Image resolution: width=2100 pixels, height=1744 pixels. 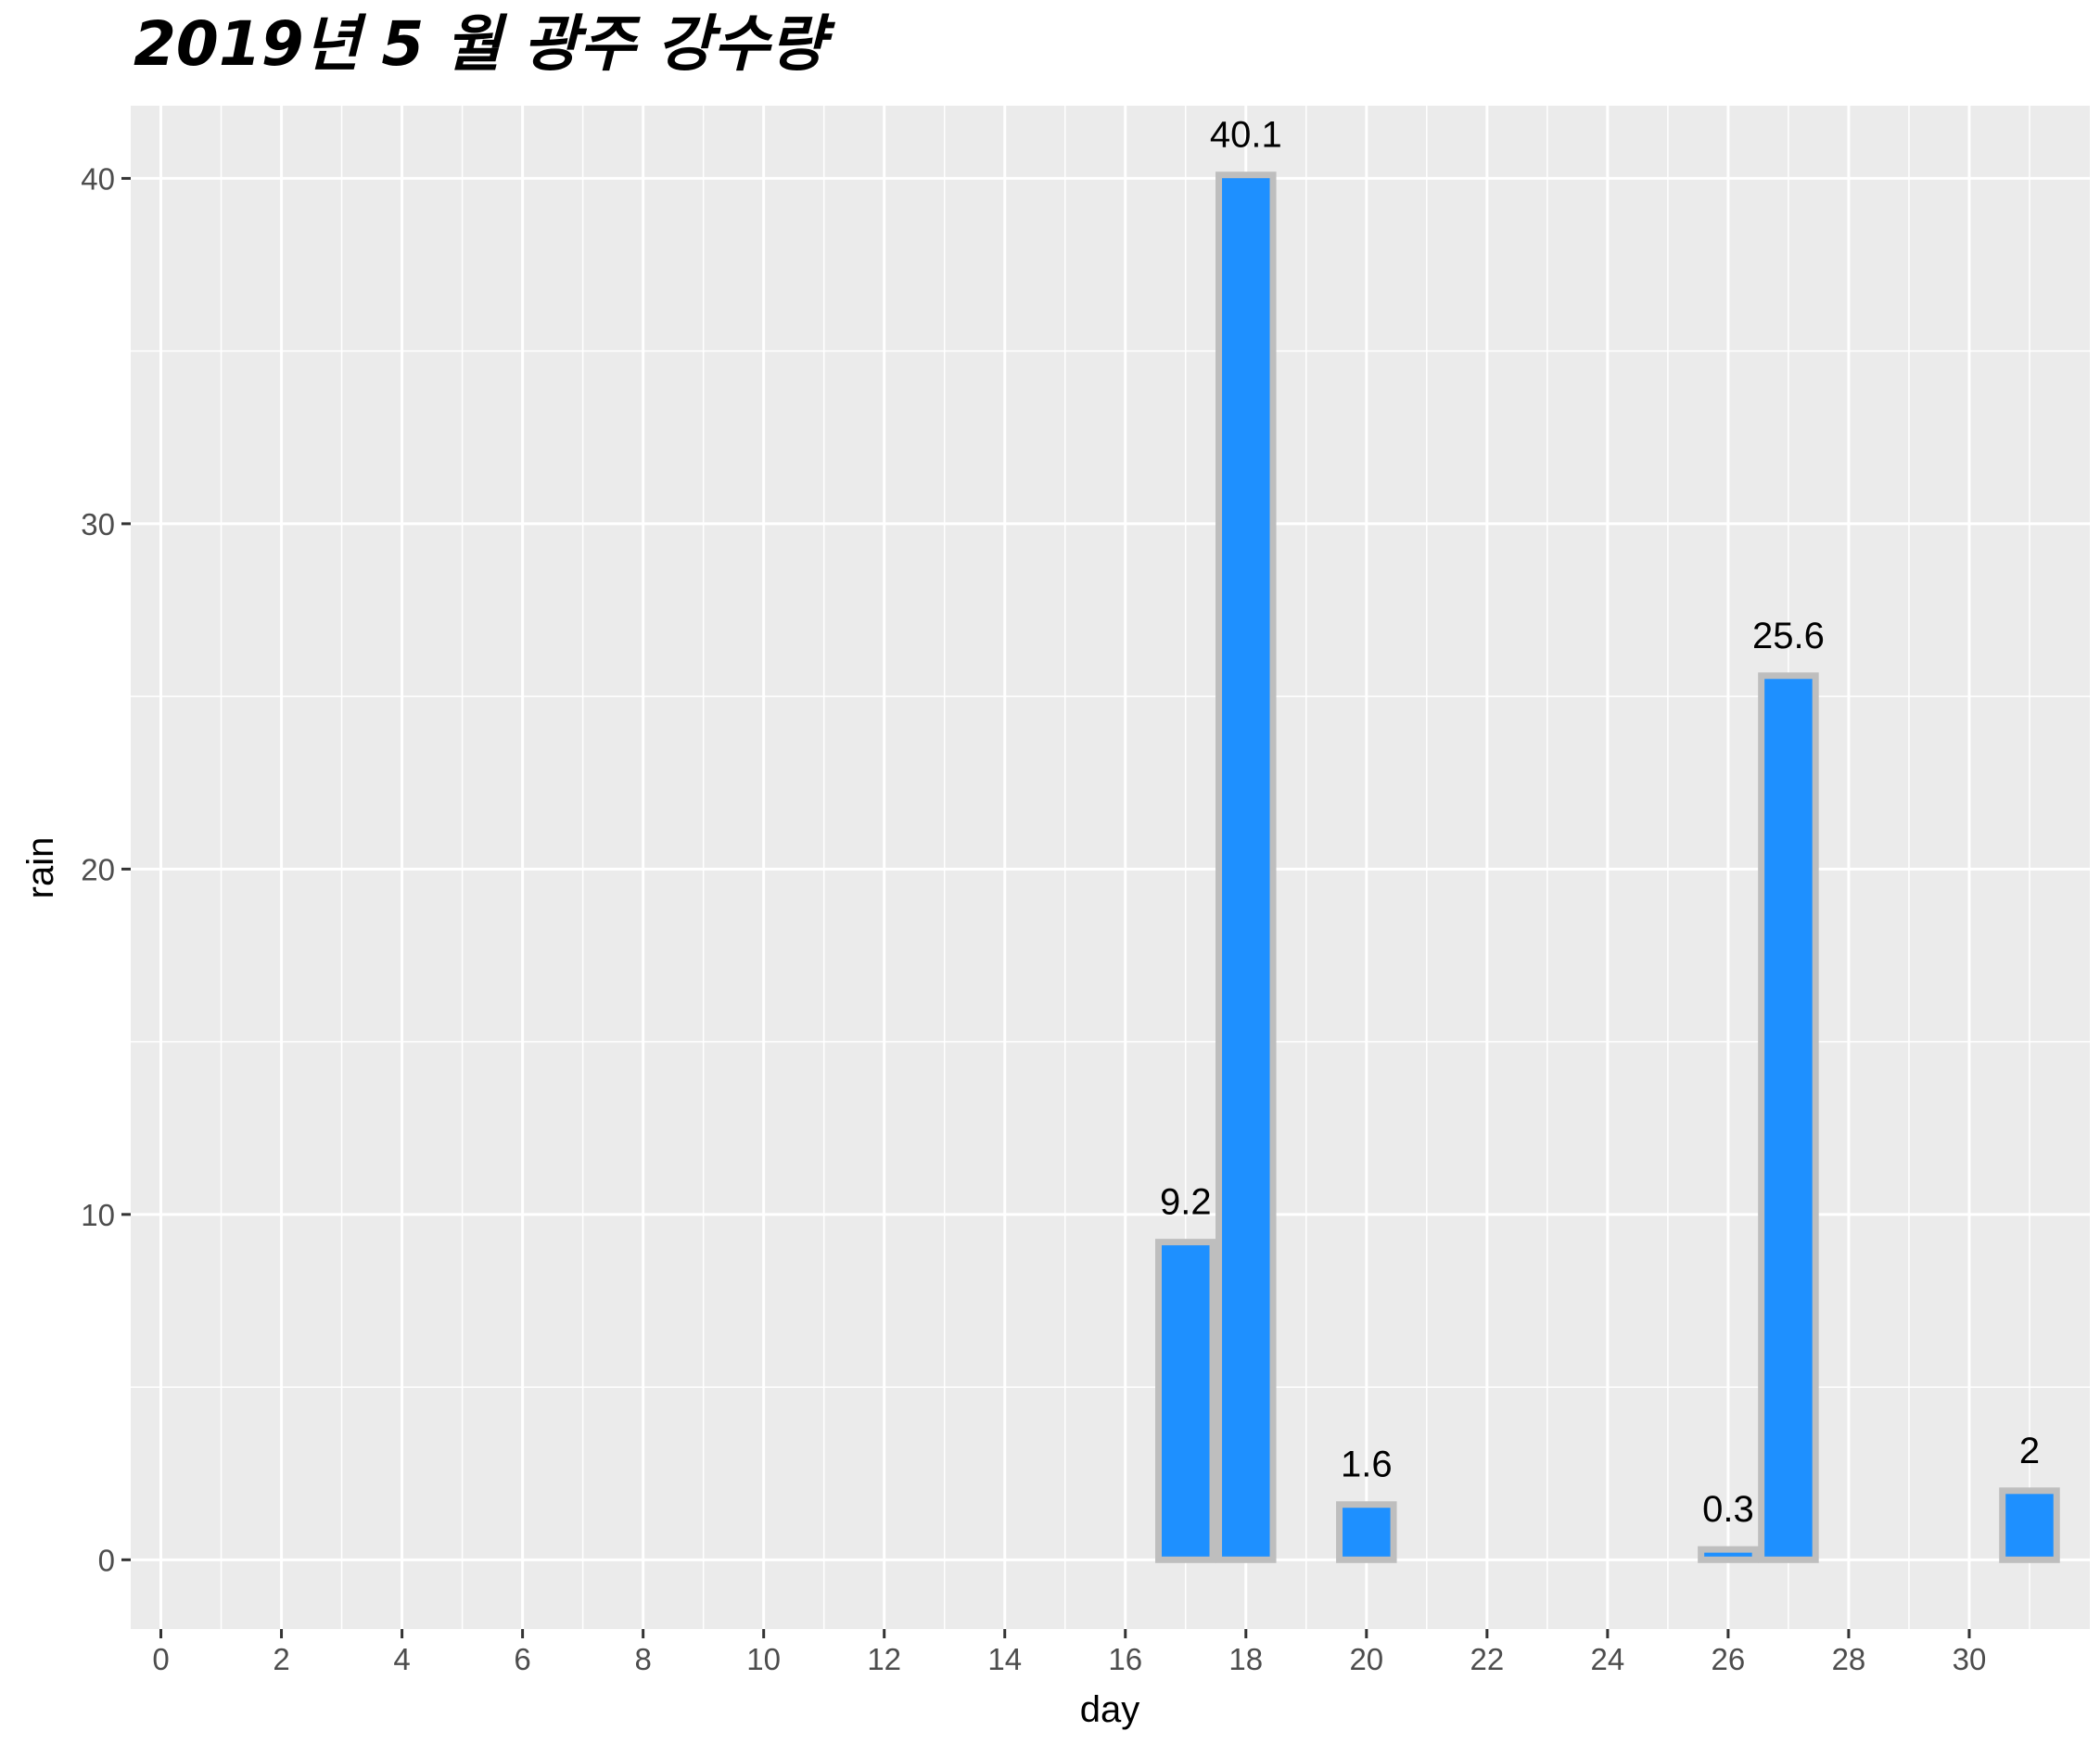 What do you see at coordinates (281, 1659) in the screenshot?
I see `x-tick-label: 2` at bounding box center [281, 1659].